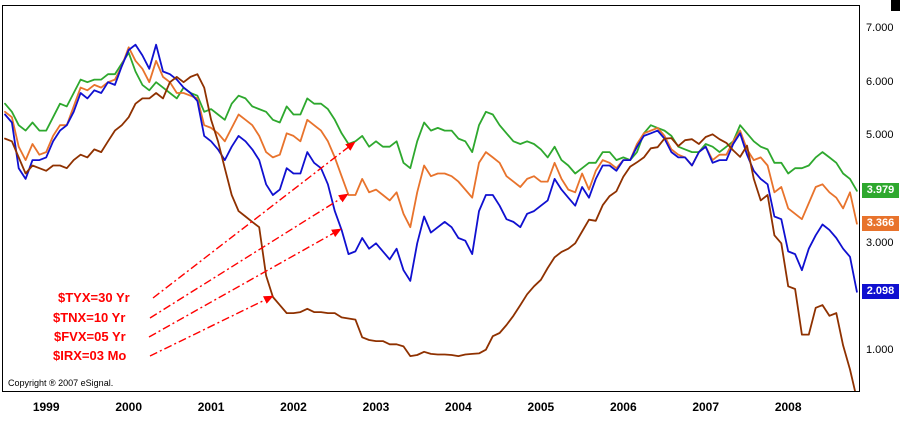  I want to click on year-label-2007: 2007, so click(706, 407).